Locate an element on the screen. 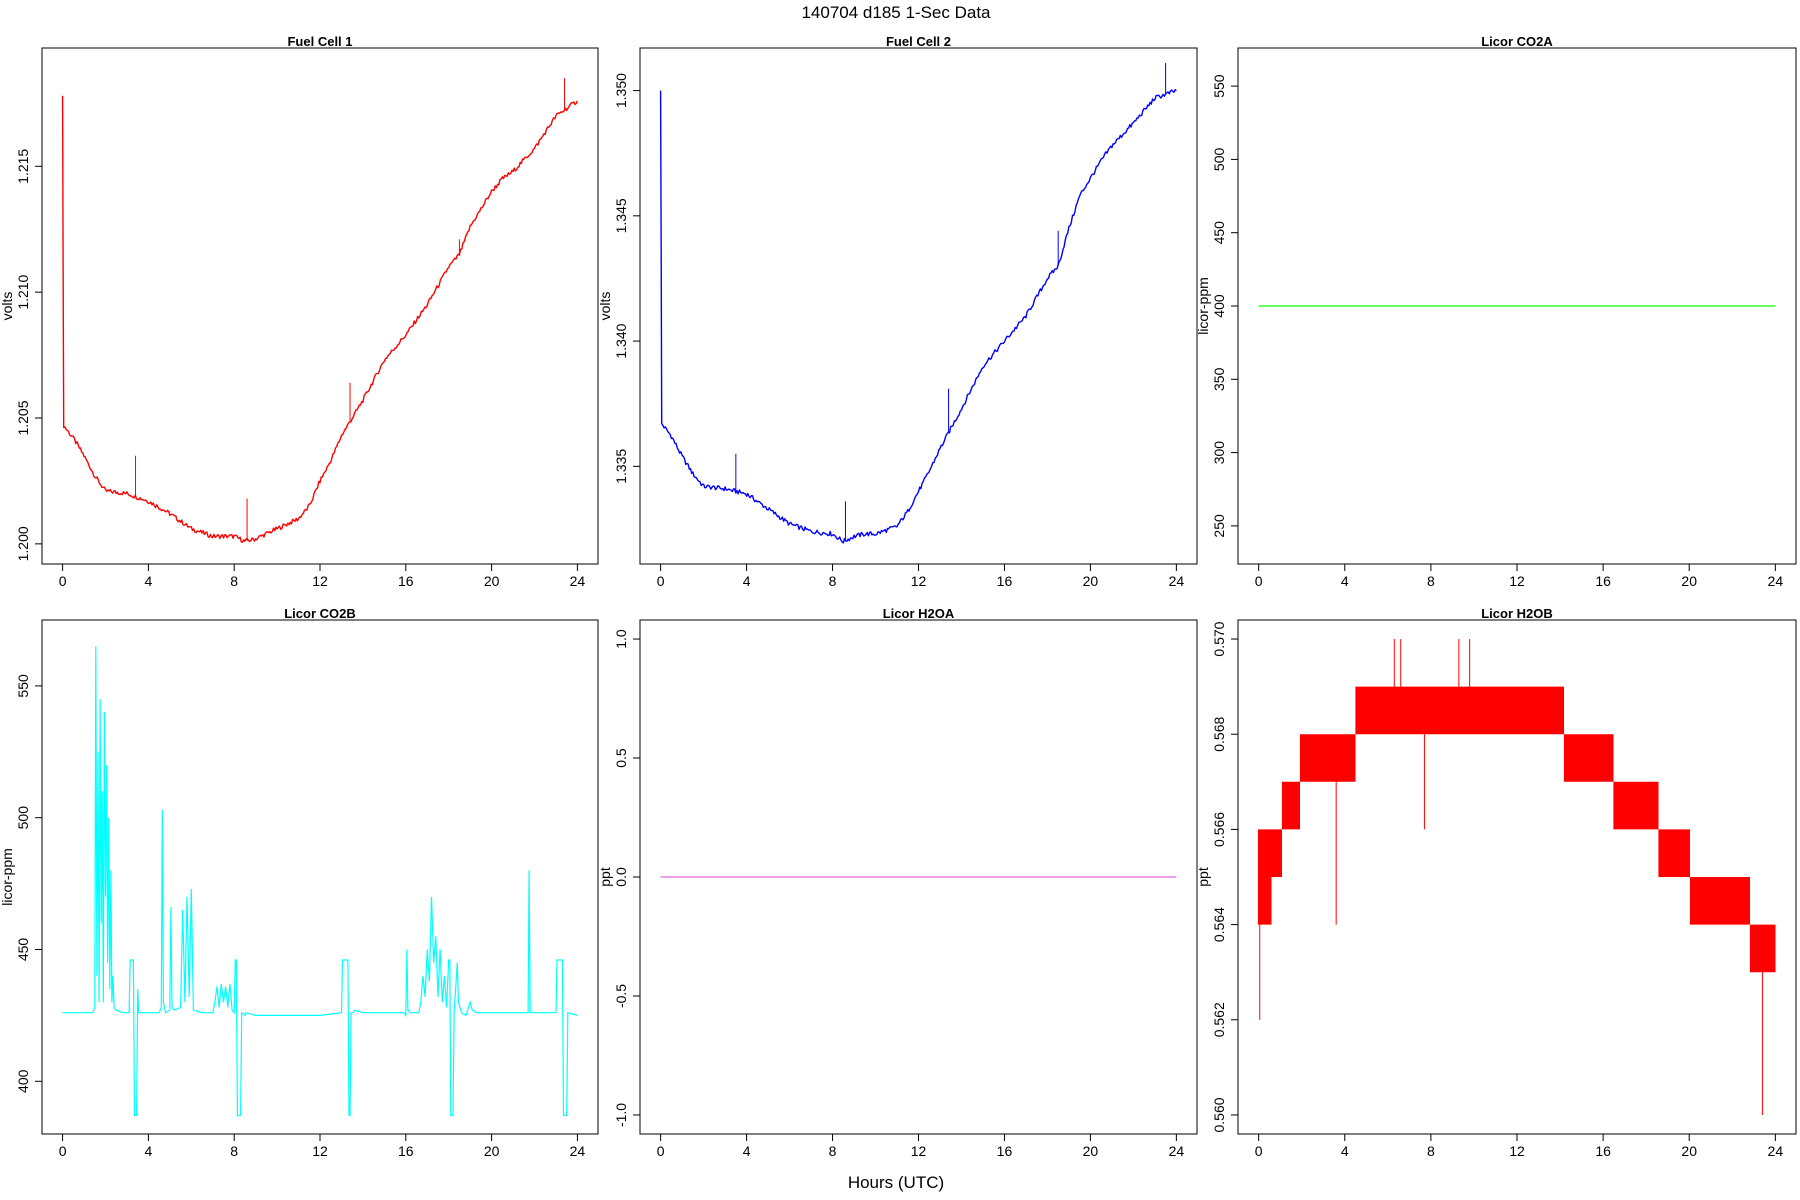 This screenshot has height=1200, width=1800. y-tick-label: 350 is located at coordinates (1219, 379).